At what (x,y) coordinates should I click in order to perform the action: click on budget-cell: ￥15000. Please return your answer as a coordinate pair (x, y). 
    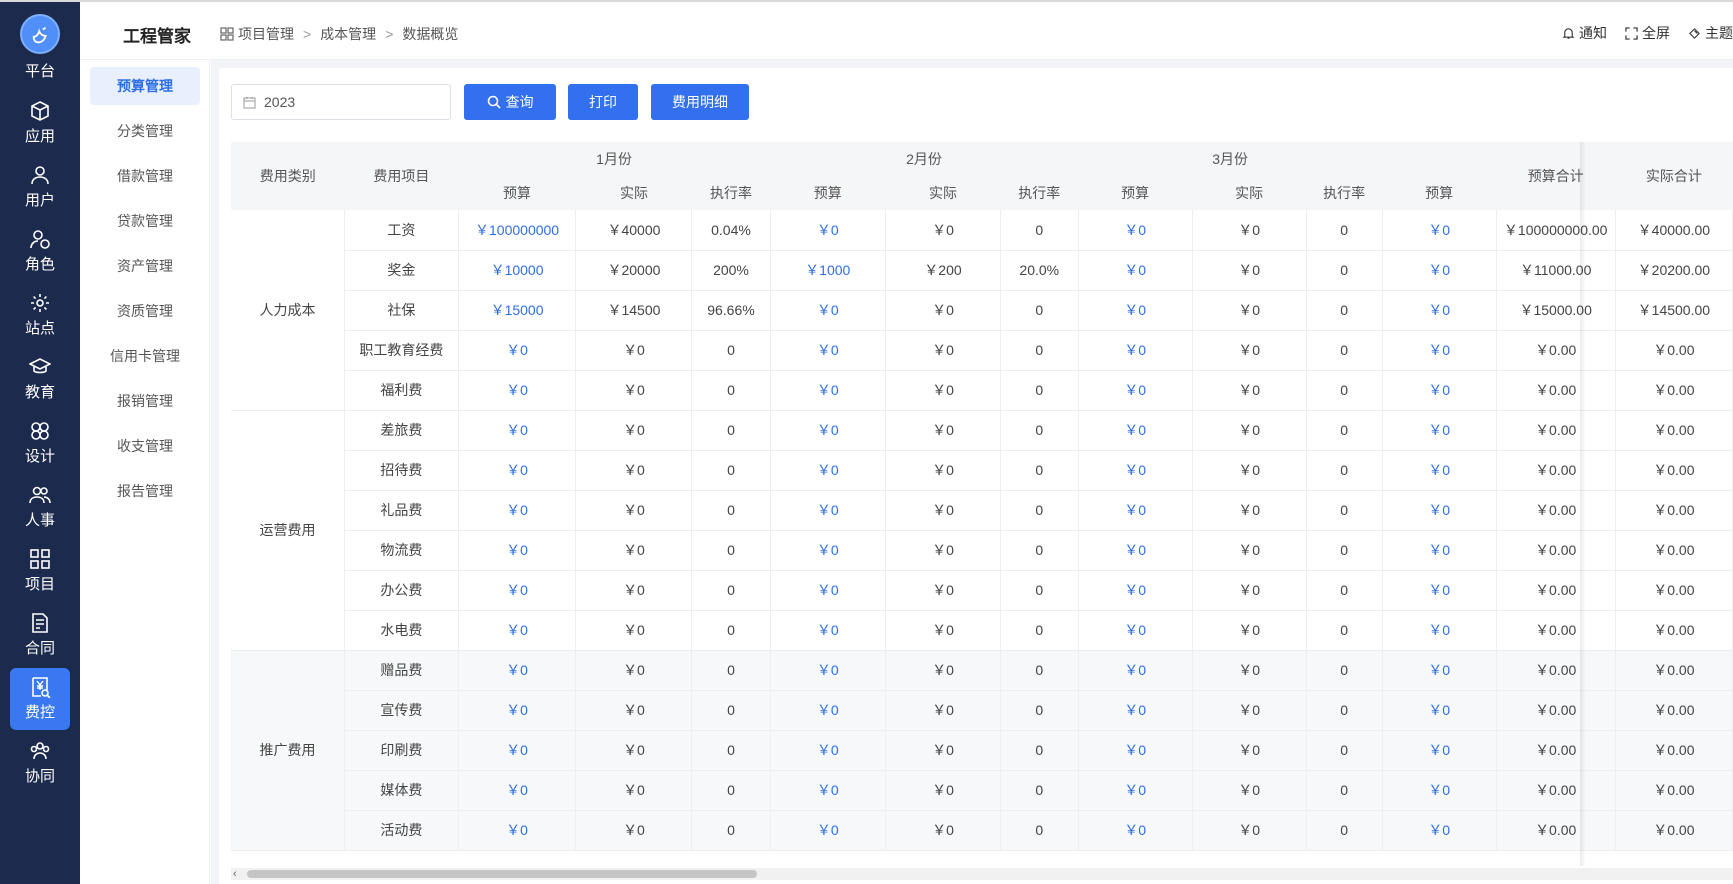
    Looking at the image, I should click on (517, 310).